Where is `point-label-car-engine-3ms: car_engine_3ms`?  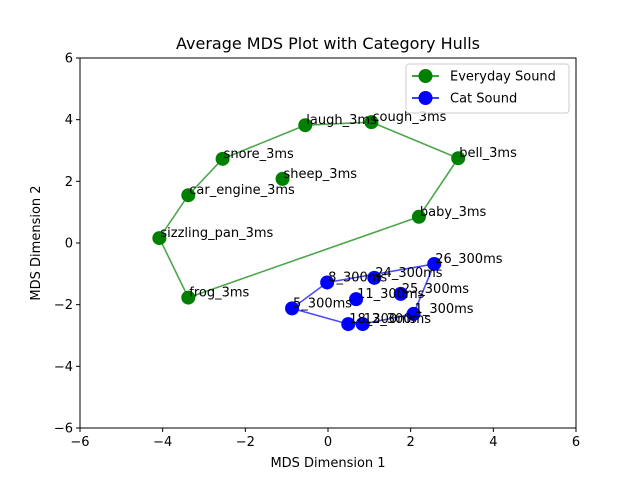
point-label-car-engine-3ms: car_engine_3ms is located at coordinates (242, 190).